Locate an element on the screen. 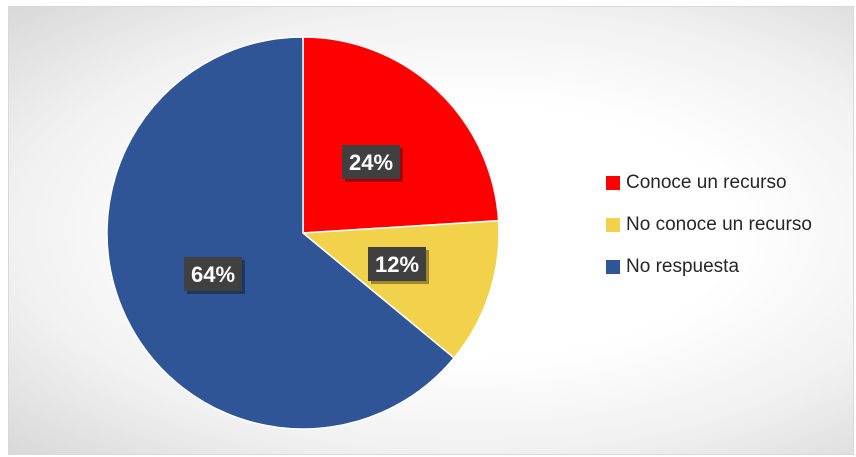 This screenshot has height=457, width=856. legend-label: Conoce un recurso is located at coordinates (706, 182).